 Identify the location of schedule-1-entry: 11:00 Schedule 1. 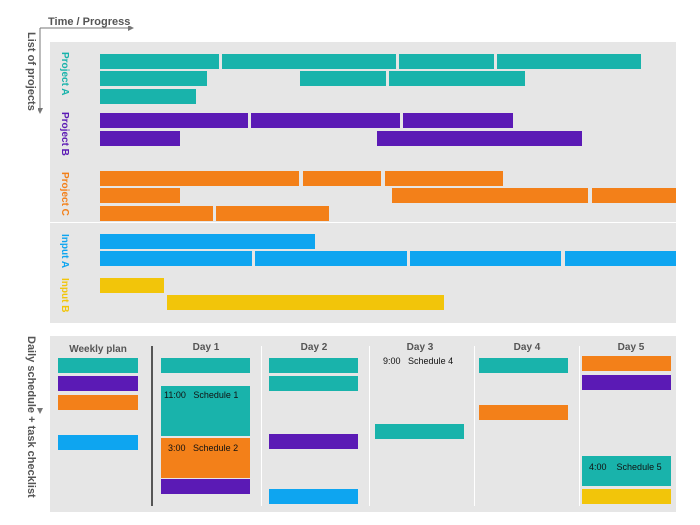
(201, 395).